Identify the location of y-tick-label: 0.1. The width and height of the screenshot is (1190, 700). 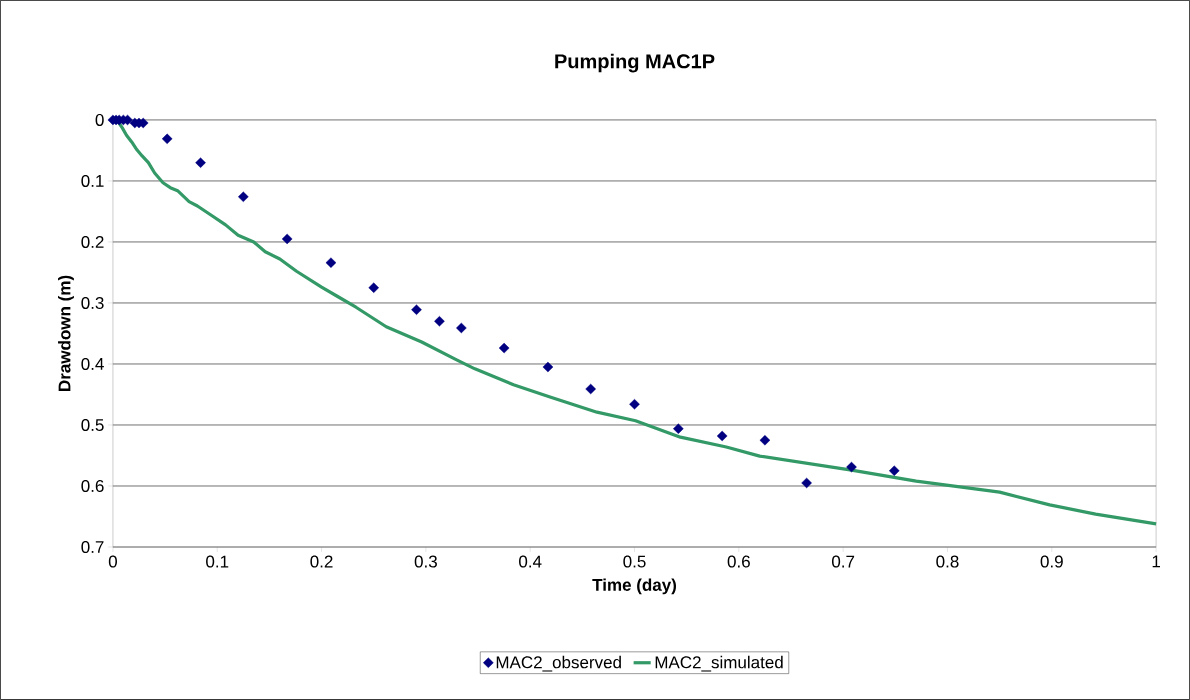
(92, 180).